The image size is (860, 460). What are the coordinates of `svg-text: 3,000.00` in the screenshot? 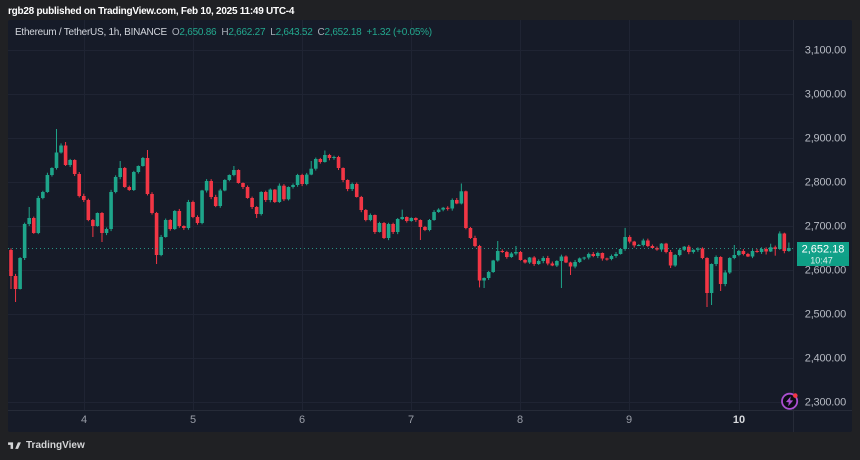 It's located at (825, 94).